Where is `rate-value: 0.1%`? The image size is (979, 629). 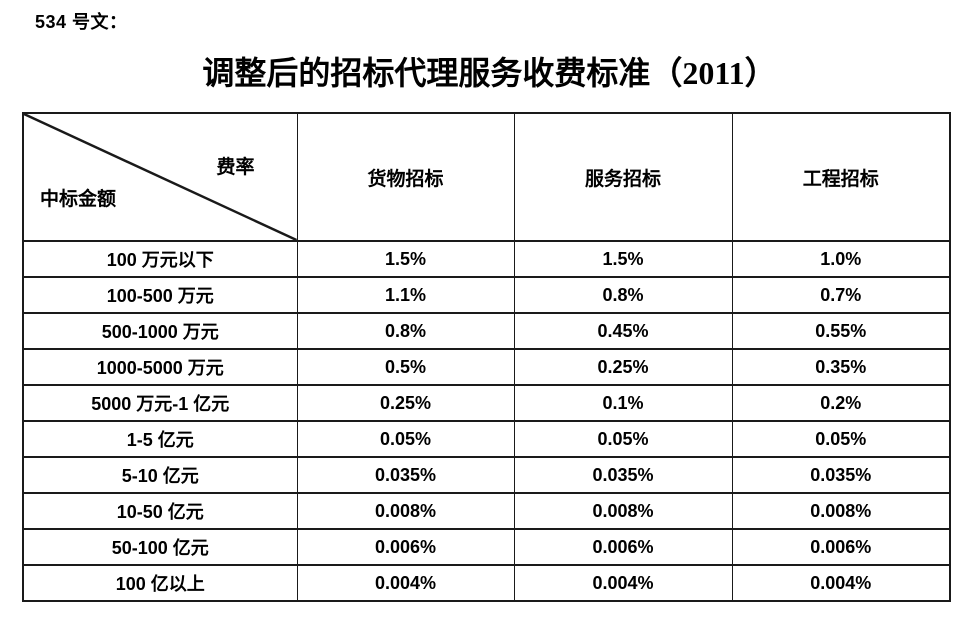 rate-value: 0.1% is located at coordinates (623, 403).